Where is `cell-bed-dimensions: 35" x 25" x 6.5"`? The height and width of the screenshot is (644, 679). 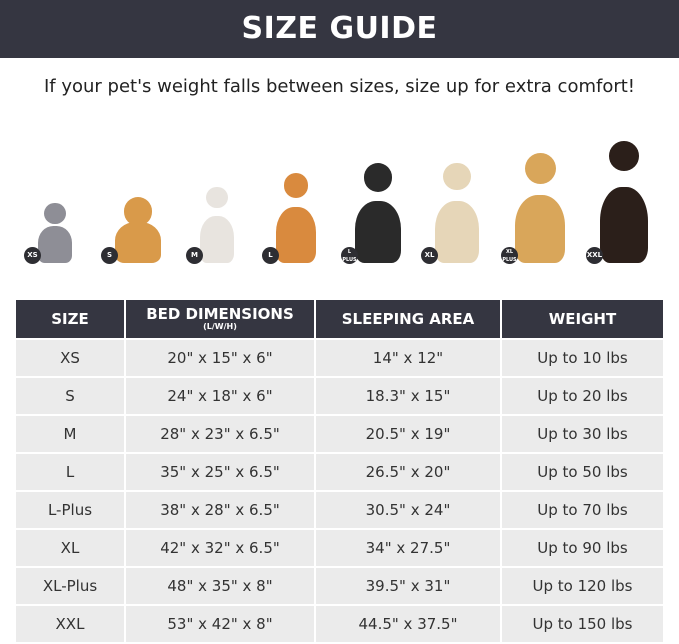
cell-bed-dimensions: 35" x 25" x 6.5" is located at coordinates (220, 472).